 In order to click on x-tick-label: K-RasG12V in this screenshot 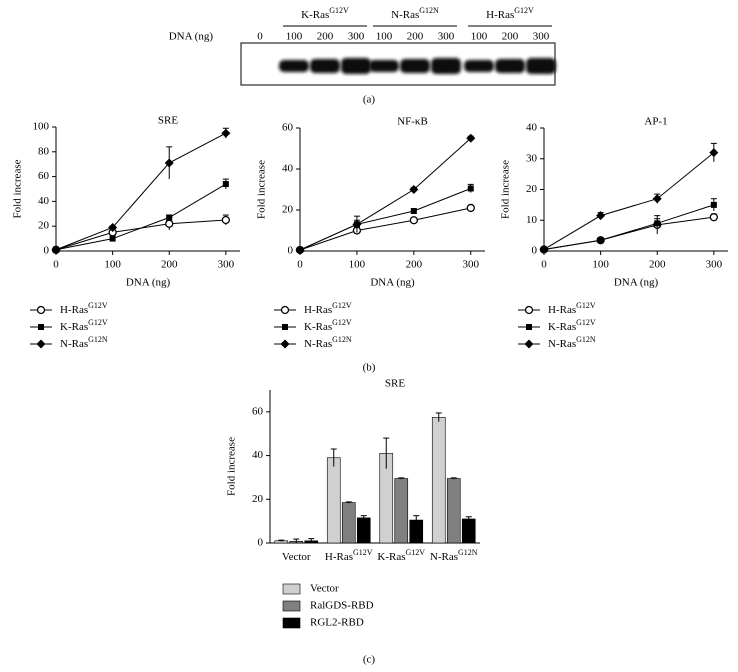, I will do `click(401, 555)`.